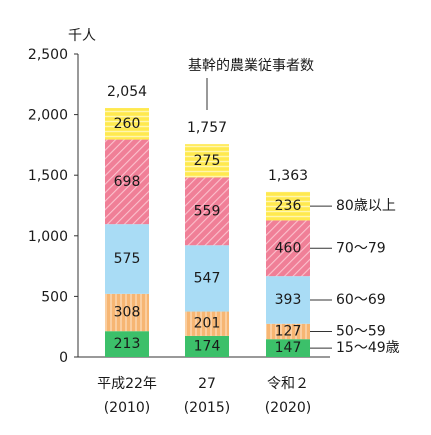  What do you see at coordinates (288, 384) in the screenshot?
I see `category-label: 令和２` at bounding box center [288, 384].